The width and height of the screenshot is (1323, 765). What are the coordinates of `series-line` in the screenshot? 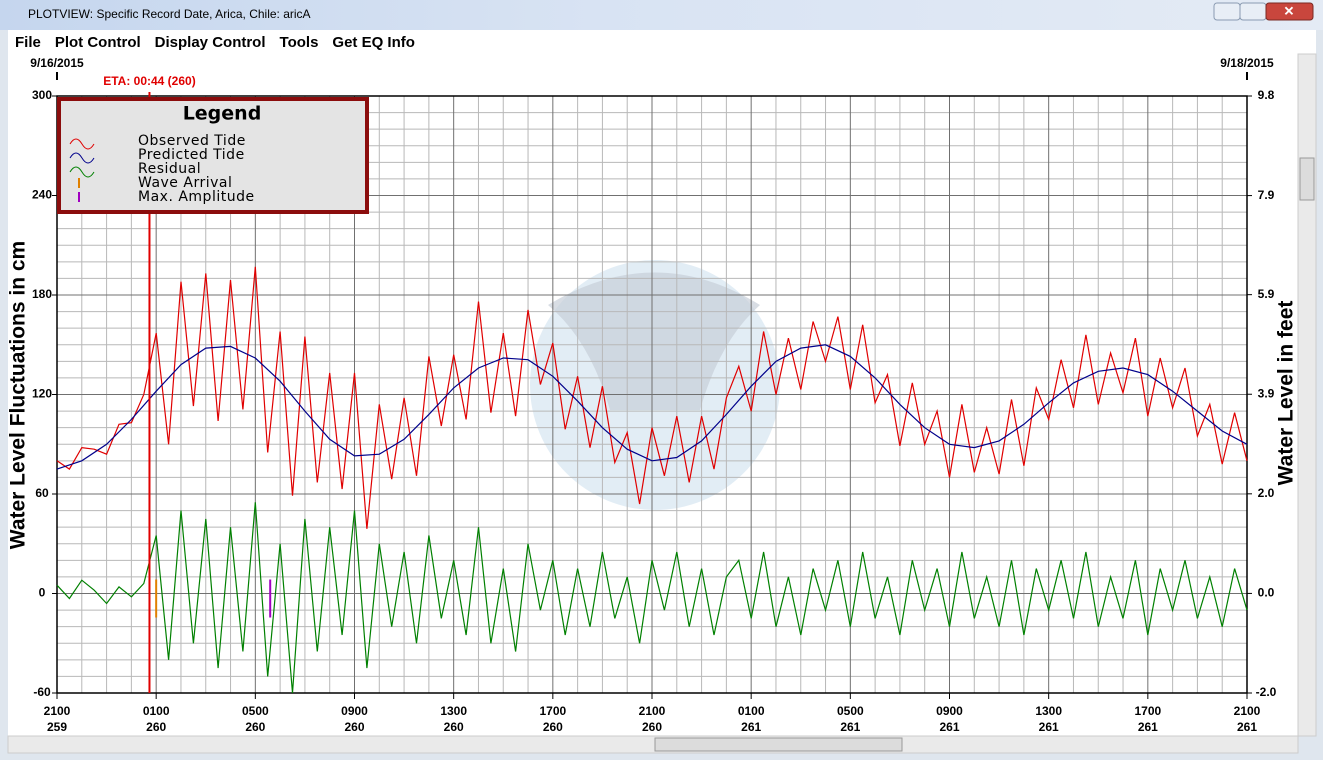 It's located at (652, 407).